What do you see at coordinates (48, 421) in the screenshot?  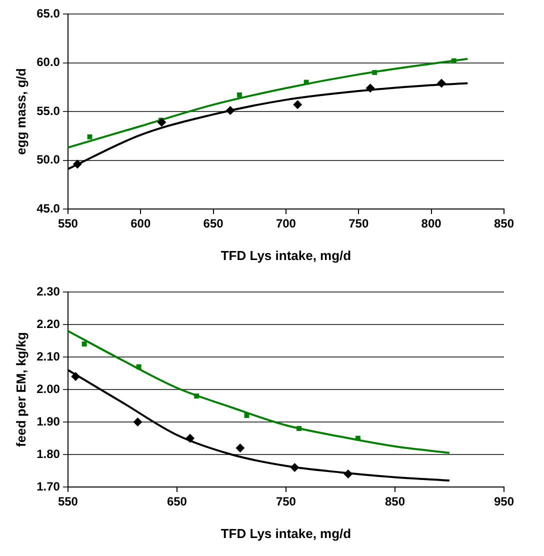 I see `y-tick-label: 1.90` at bounding box center [48, 421].